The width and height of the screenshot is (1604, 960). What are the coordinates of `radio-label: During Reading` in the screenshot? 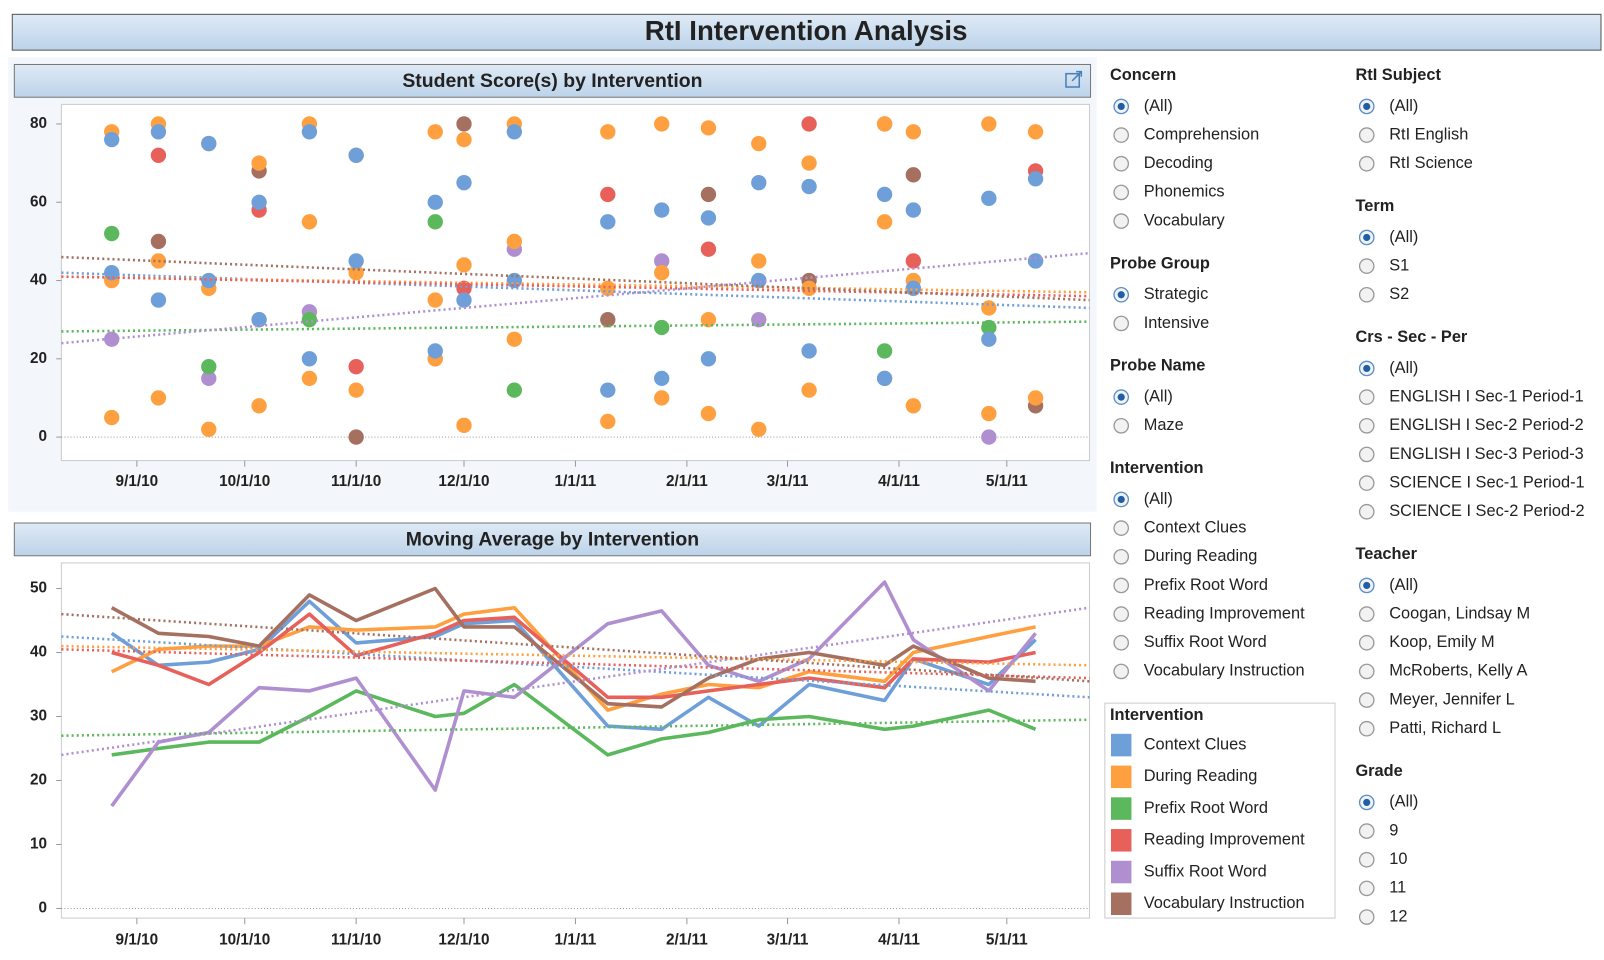 It's located at (1201, 556).